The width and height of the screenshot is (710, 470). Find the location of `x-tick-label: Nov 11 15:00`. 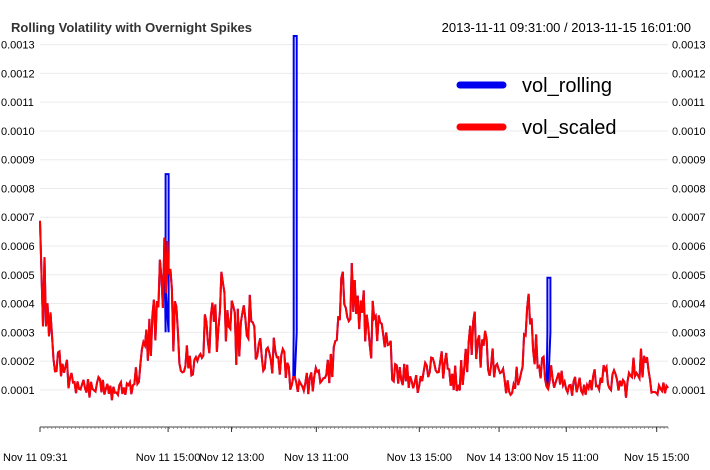

x-tick-label: Nov 11 15:00 is located at coordinates (168, 458).